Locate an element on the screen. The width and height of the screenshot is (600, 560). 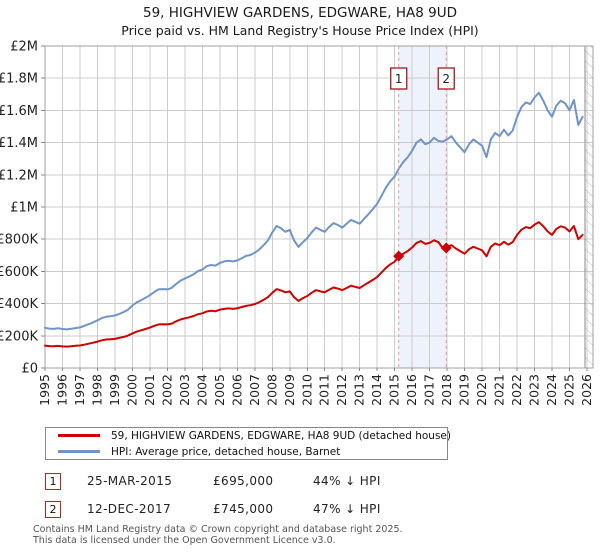
y-axis-label: £800K is located at coordinates (19, 240).